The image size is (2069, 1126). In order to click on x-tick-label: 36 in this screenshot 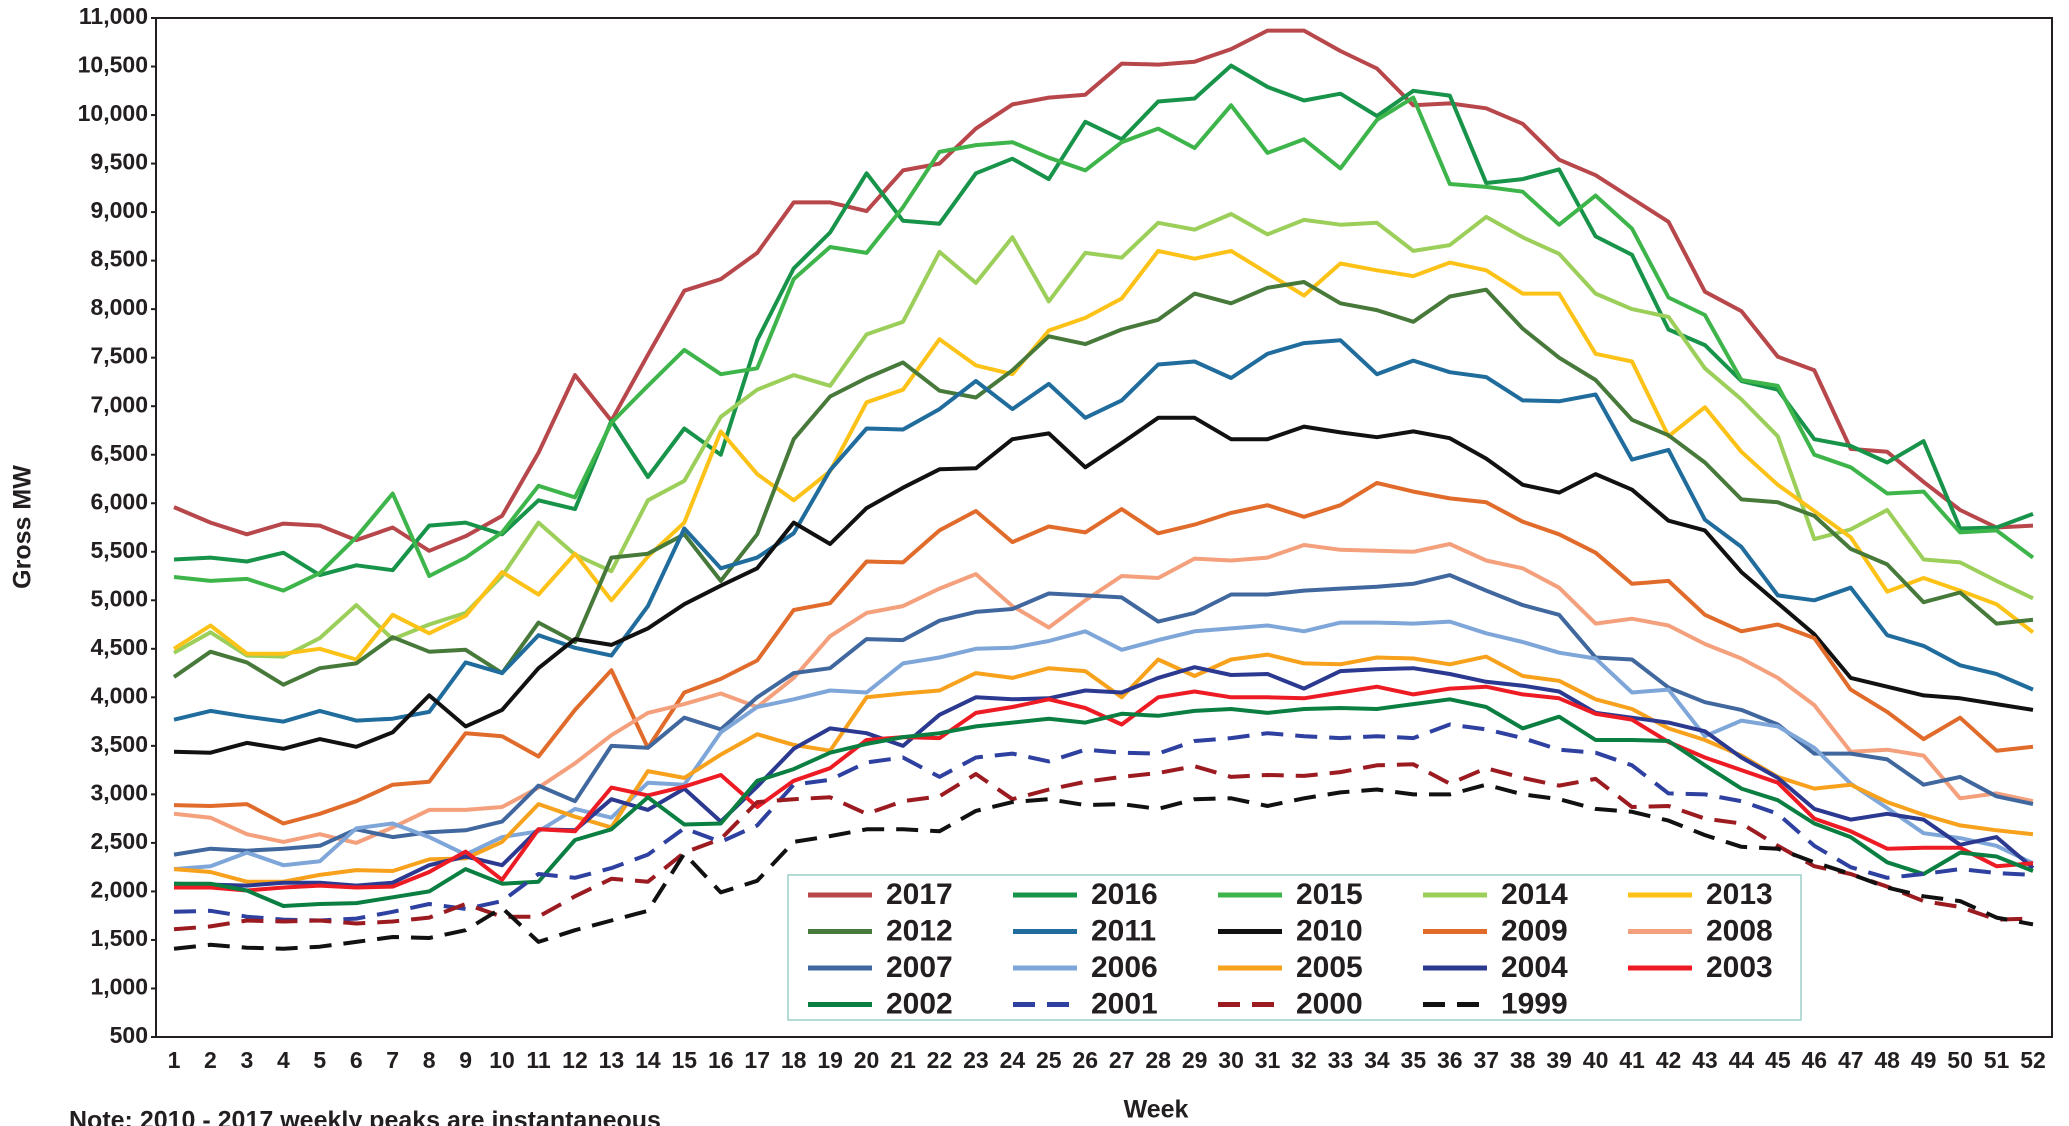, I will do `click(1450, 1060)`.